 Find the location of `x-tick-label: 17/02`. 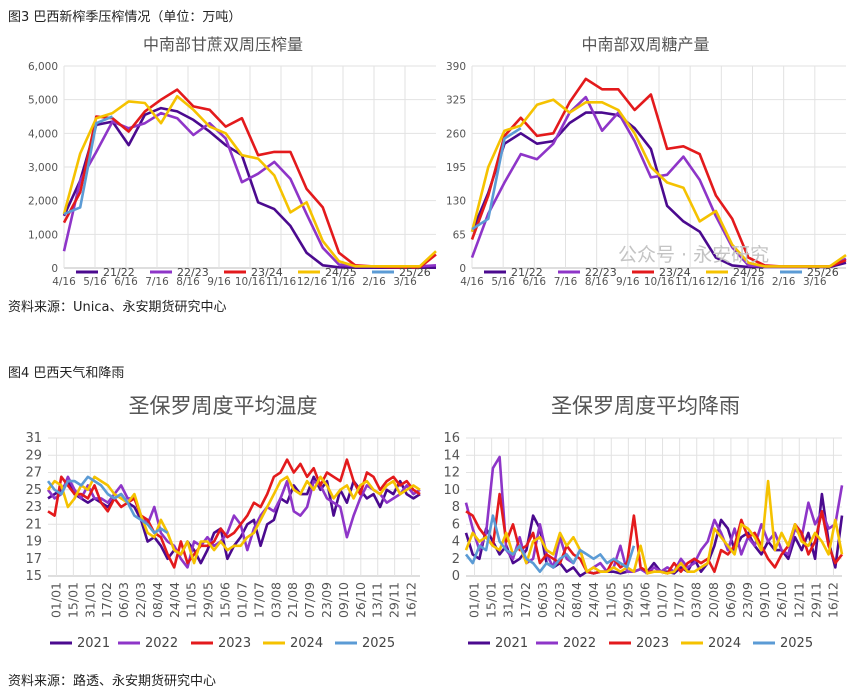

x-tick-label: 17/02 is located at coordinates (106, 600).